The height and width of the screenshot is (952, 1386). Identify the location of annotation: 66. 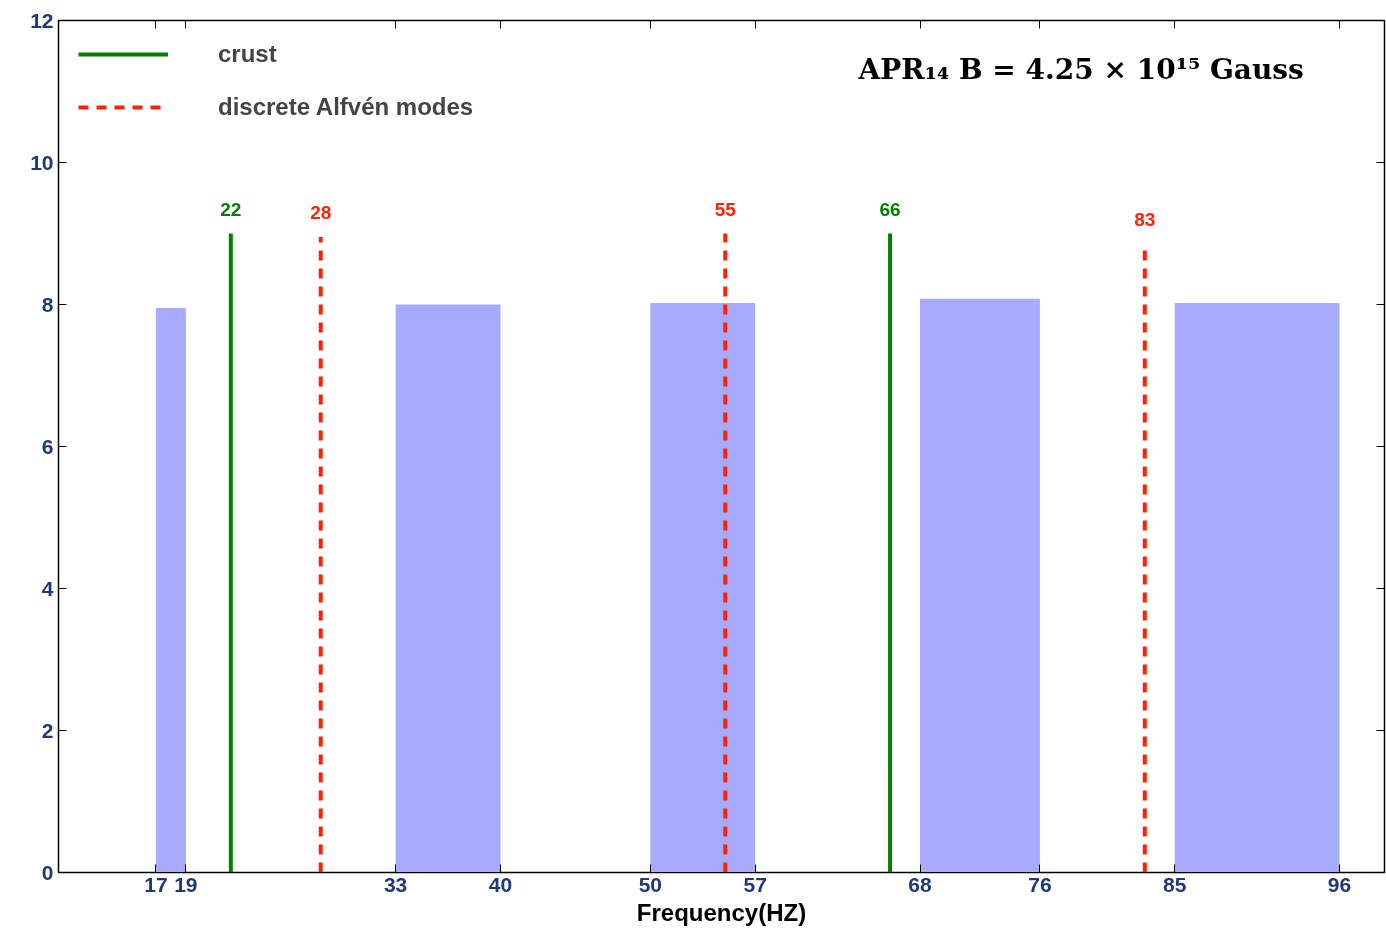
(890, 209).